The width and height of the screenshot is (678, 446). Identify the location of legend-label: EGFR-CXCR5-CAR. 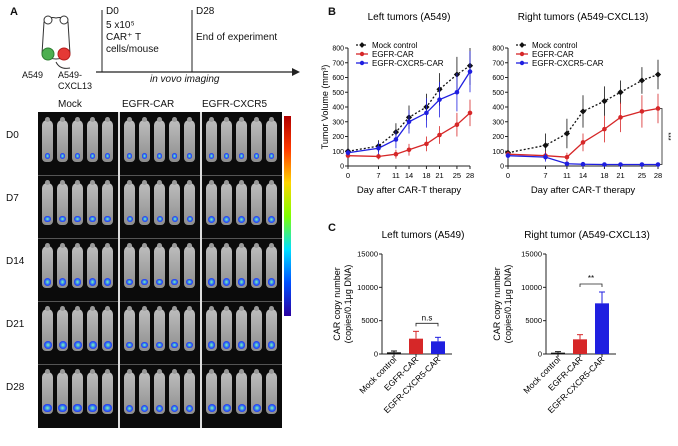
(568, 63).